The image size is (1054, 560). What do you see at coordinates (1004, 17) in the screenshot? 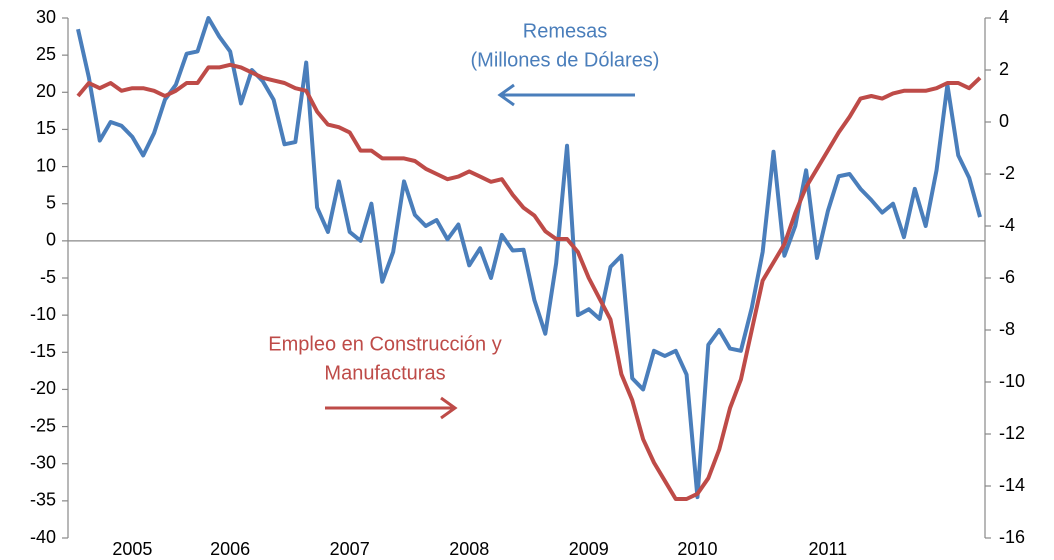
I see `y2-tick-label: 4` at bounding box center [1004, 17].